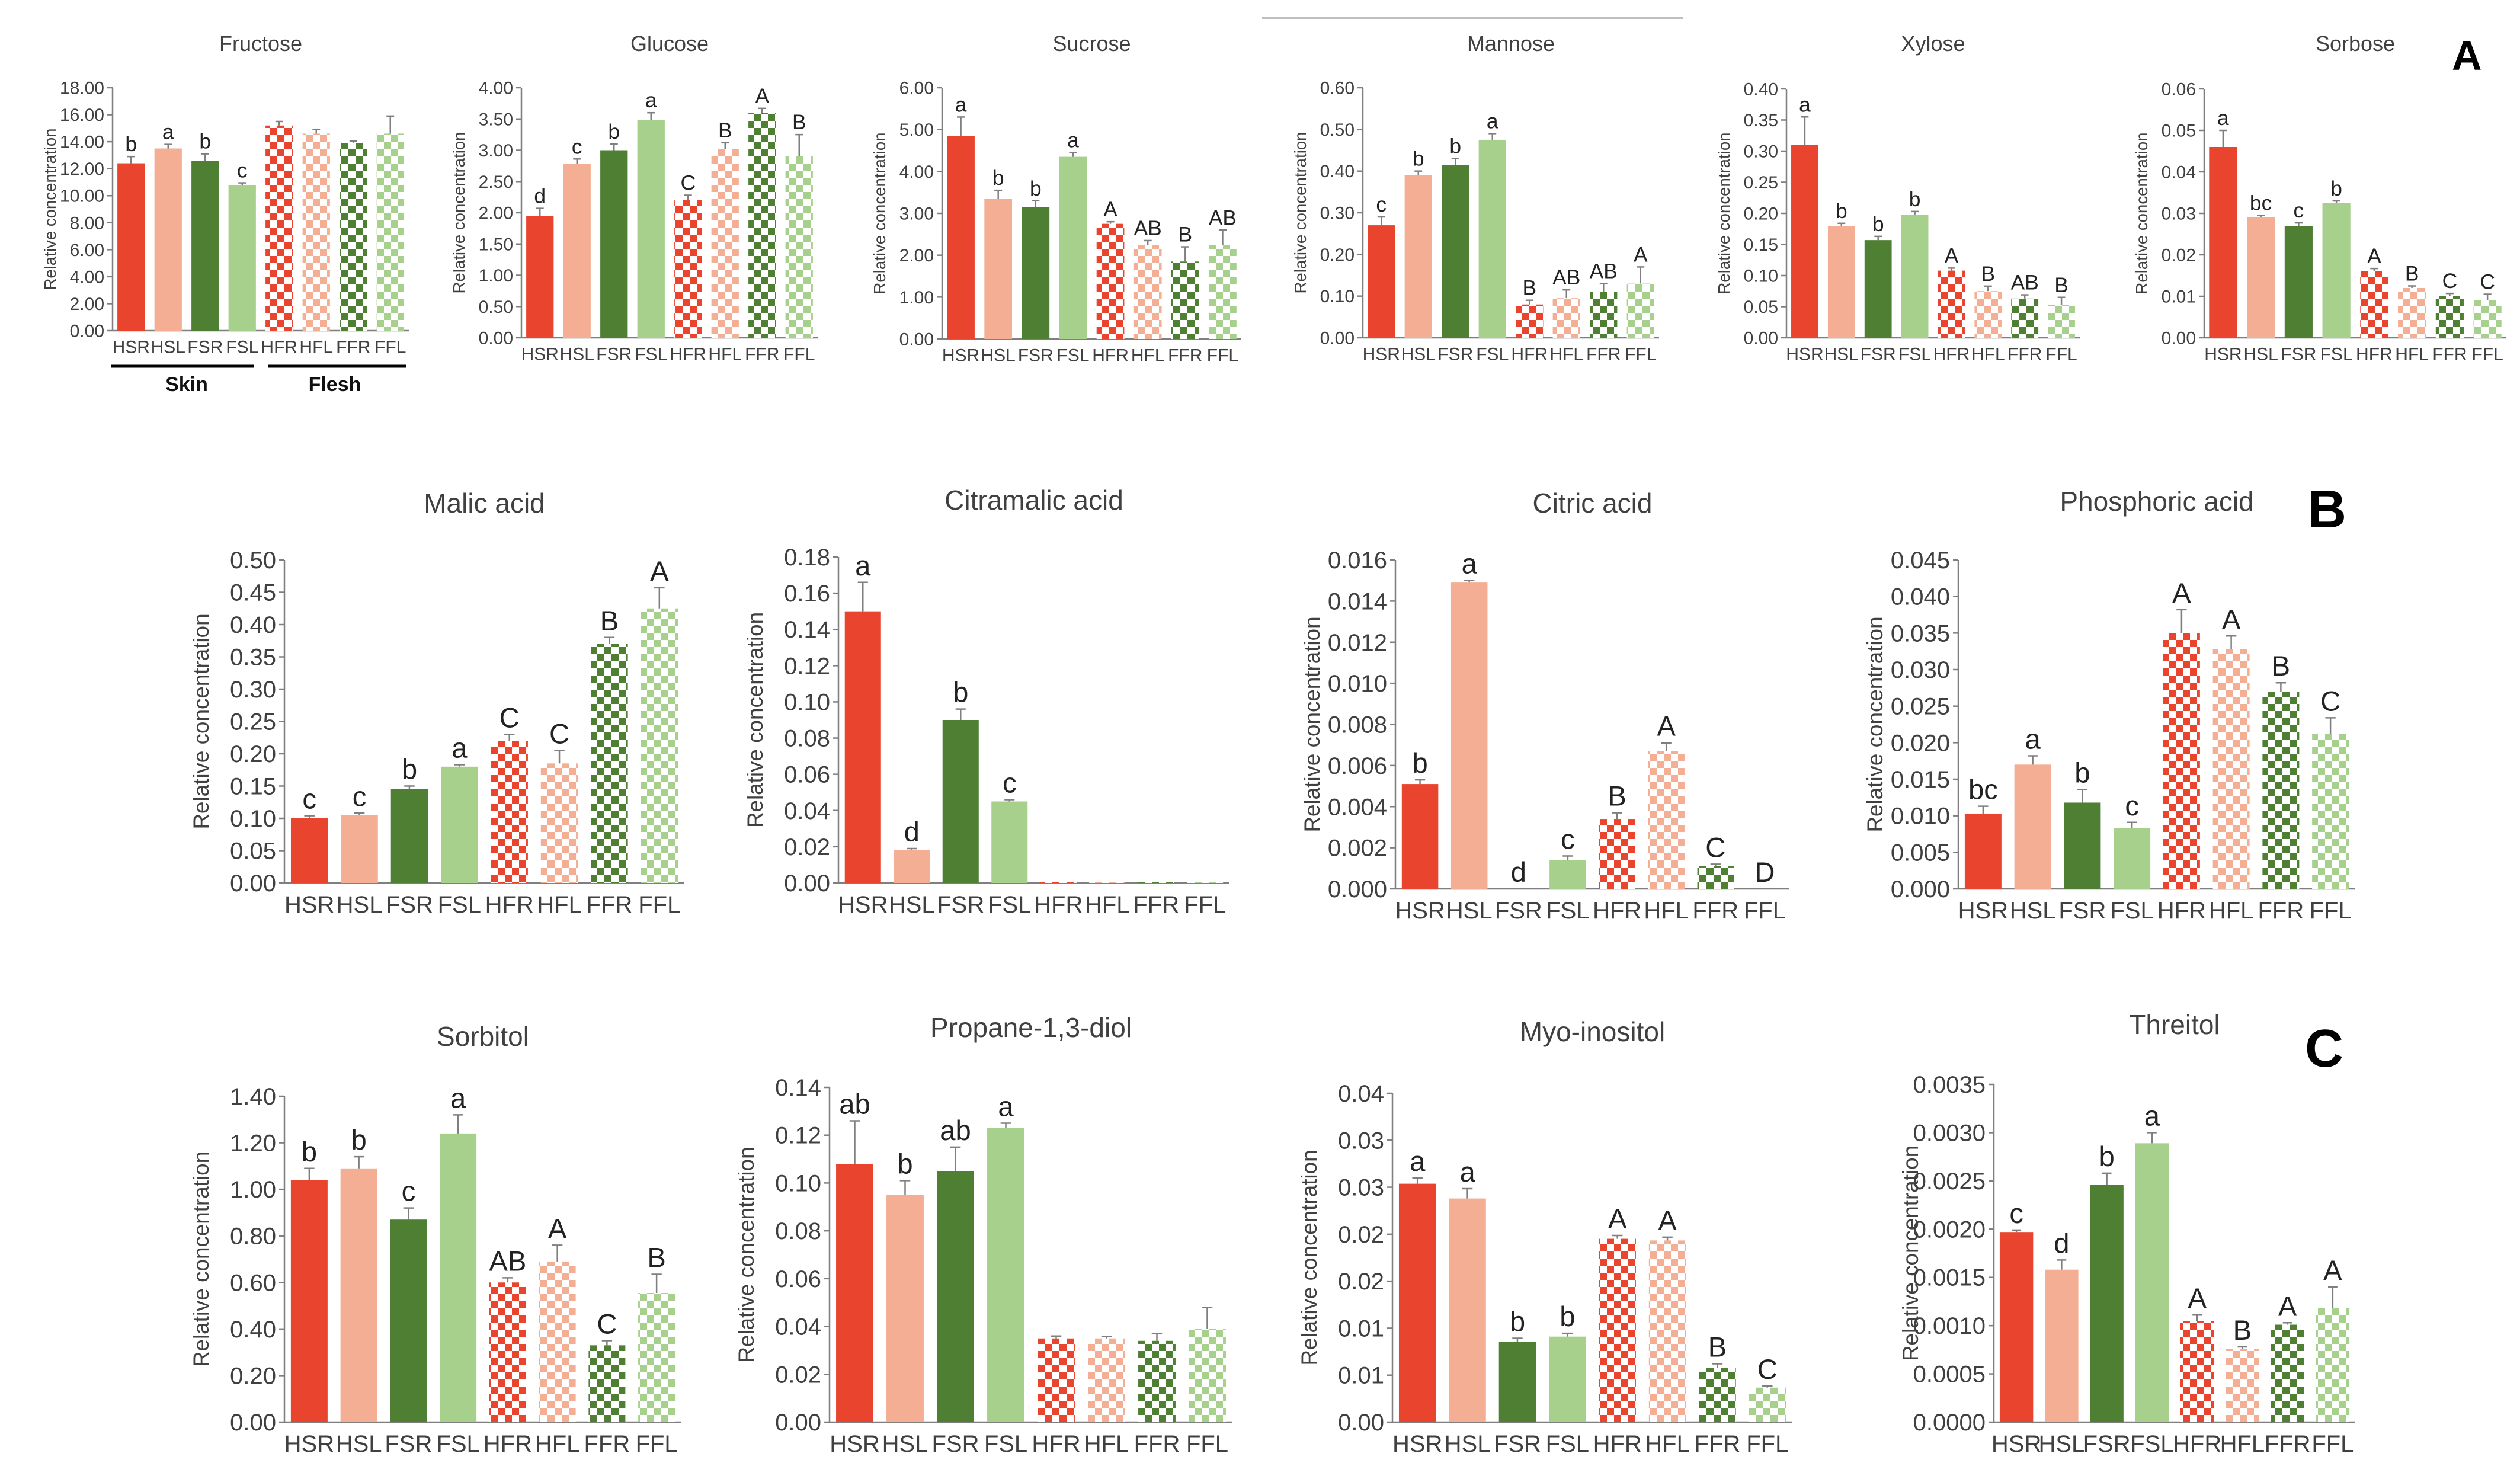 The height and width of the screenshot is (1482, 2520). I want to click on chart-title: Sorbitol, so click(483, 1036).